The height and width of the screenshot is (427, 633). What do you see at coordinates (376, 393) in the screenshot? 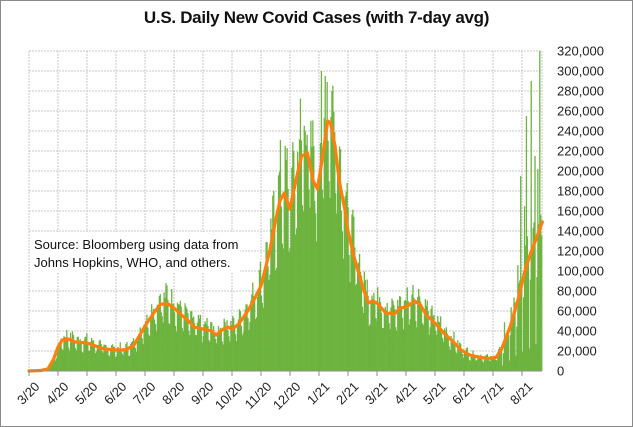
I see `x-tick-label: 3/21` at bounding box center [376, 393].